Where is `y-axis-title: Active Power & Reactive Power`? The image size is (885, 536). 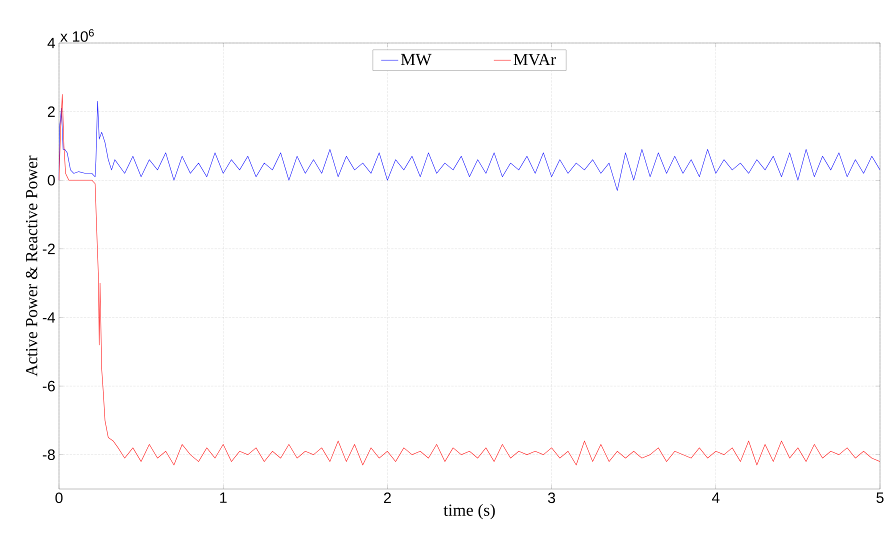 y-axis-title: Active Power & Reactive Power is located at coordinates (32, 266).